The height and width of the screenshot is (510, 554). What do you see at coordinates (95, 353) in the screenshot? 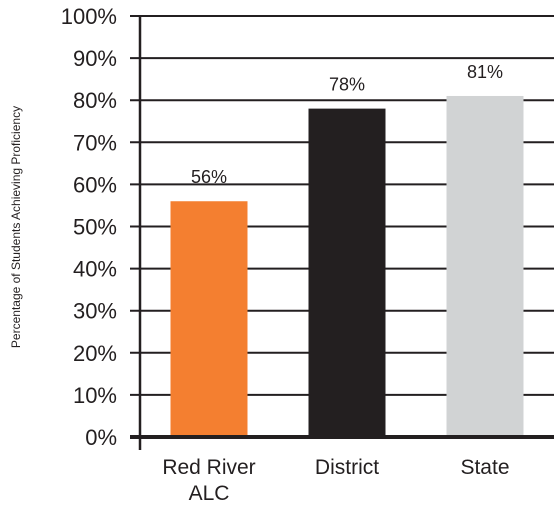
I see `y-tick-label: 20%` at bounding box center [95, 353].